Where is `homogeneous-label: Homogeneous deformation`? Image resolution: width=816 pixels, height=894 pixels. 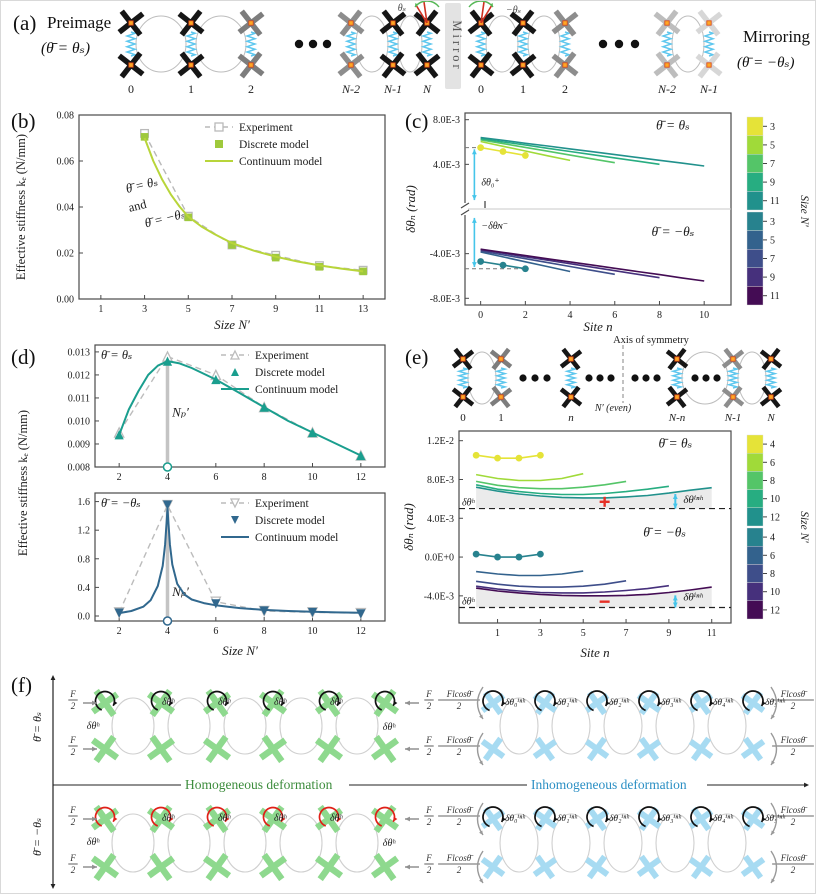
homogeneous-label: Homogeneous deformation is located at coordinates (259, 784).